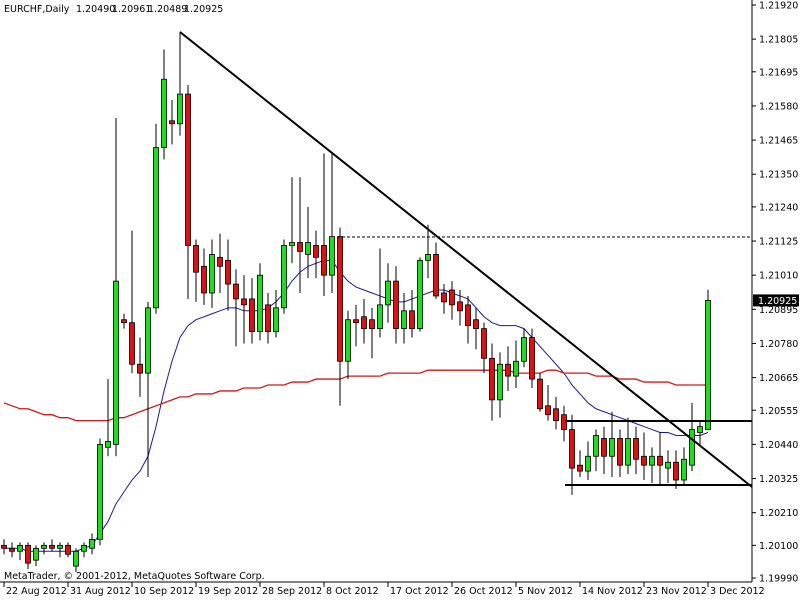 This screenshot has width=800, height=600. What do you see at coordinates (778, 513) in the screenshot?
I see `y-tick-label: 1.20210` at bounding box center [778, 513].